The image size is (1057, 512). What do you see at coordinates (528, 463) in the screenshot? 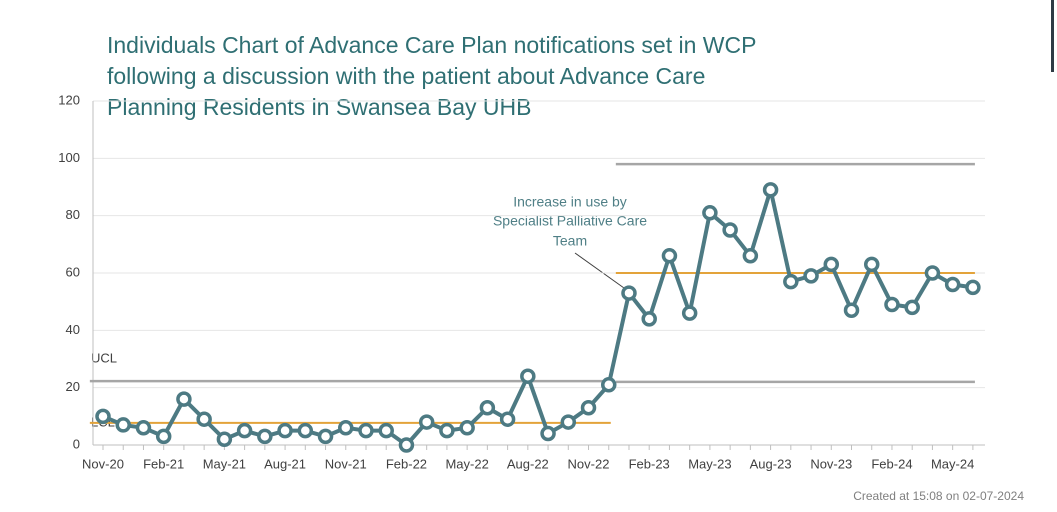
I see `x-tick-label: Aug-22` at bounding box center [528, 463].